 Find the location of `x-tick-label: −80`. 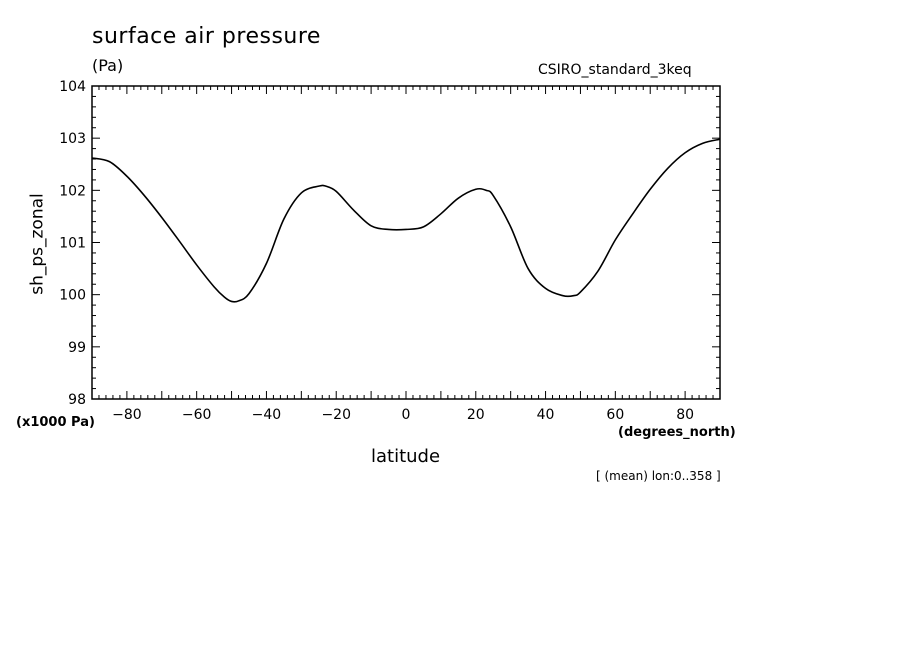

x-tick-label: −80 is located at coordinates (127, 415).